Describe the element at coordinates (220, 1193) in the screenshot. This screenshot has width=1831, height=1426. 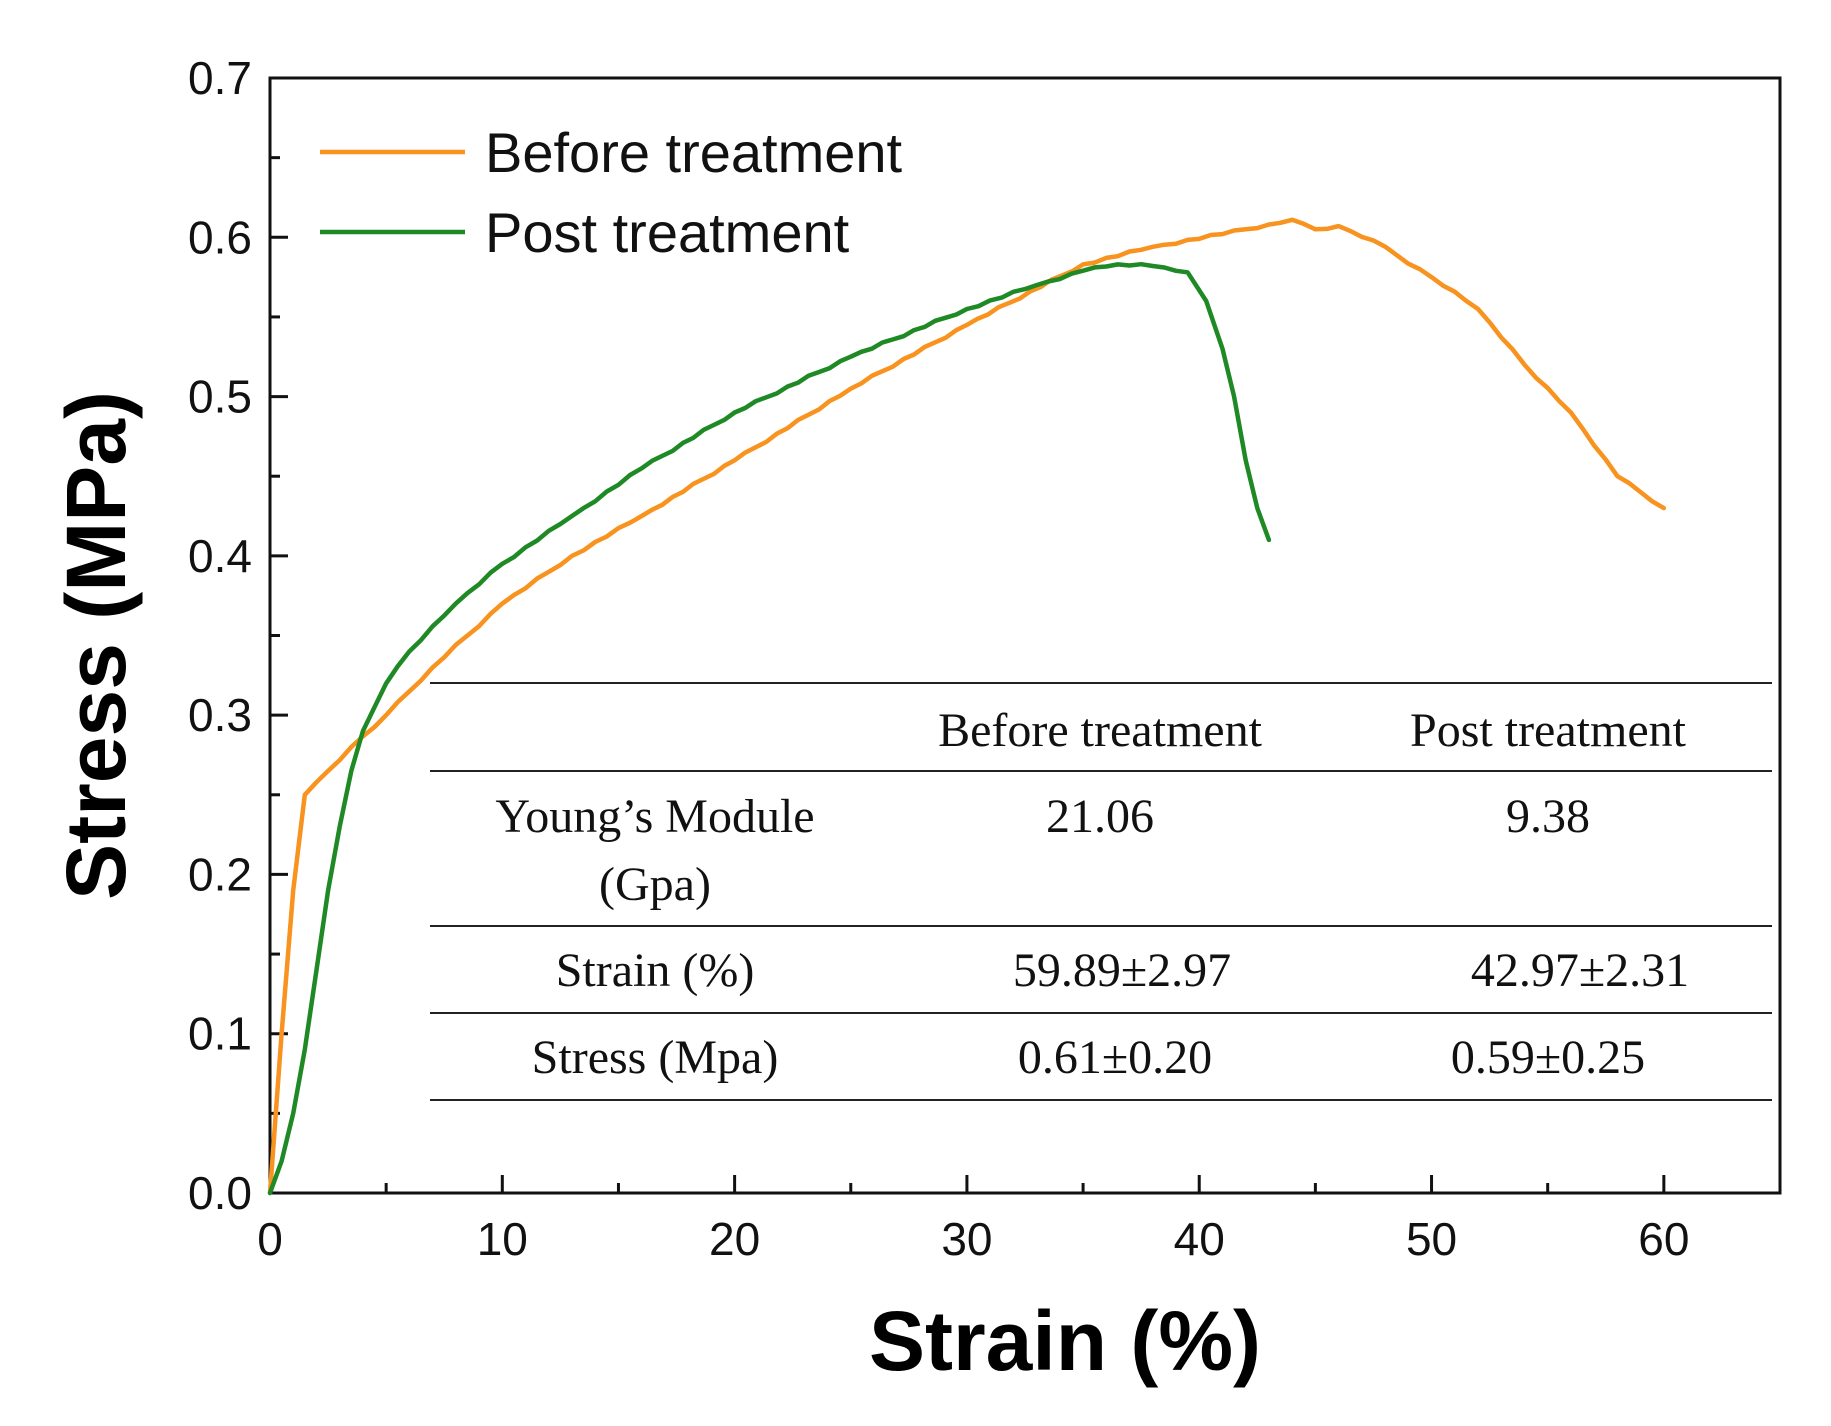
I see `y-tick-label: 0.0` at that location.